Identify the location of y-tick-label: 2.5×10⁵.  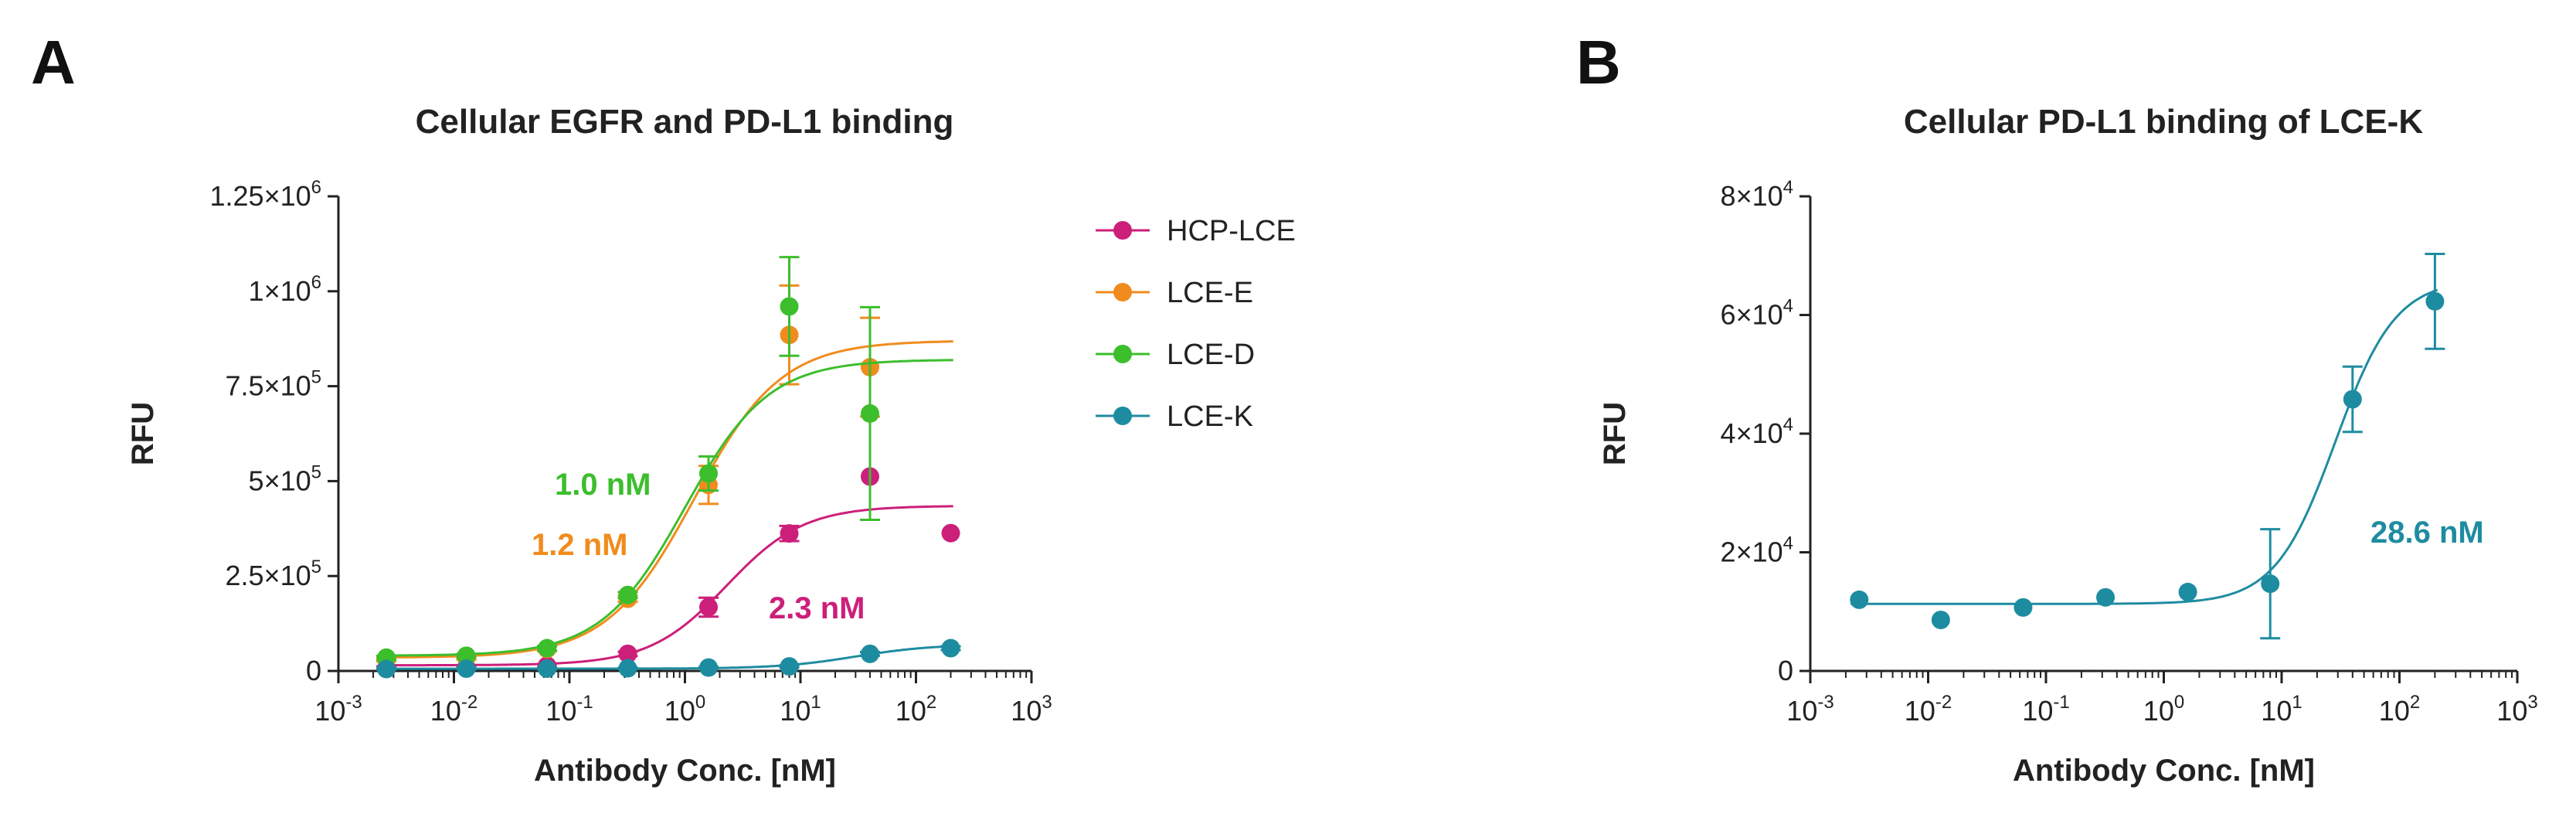
(273, 574).